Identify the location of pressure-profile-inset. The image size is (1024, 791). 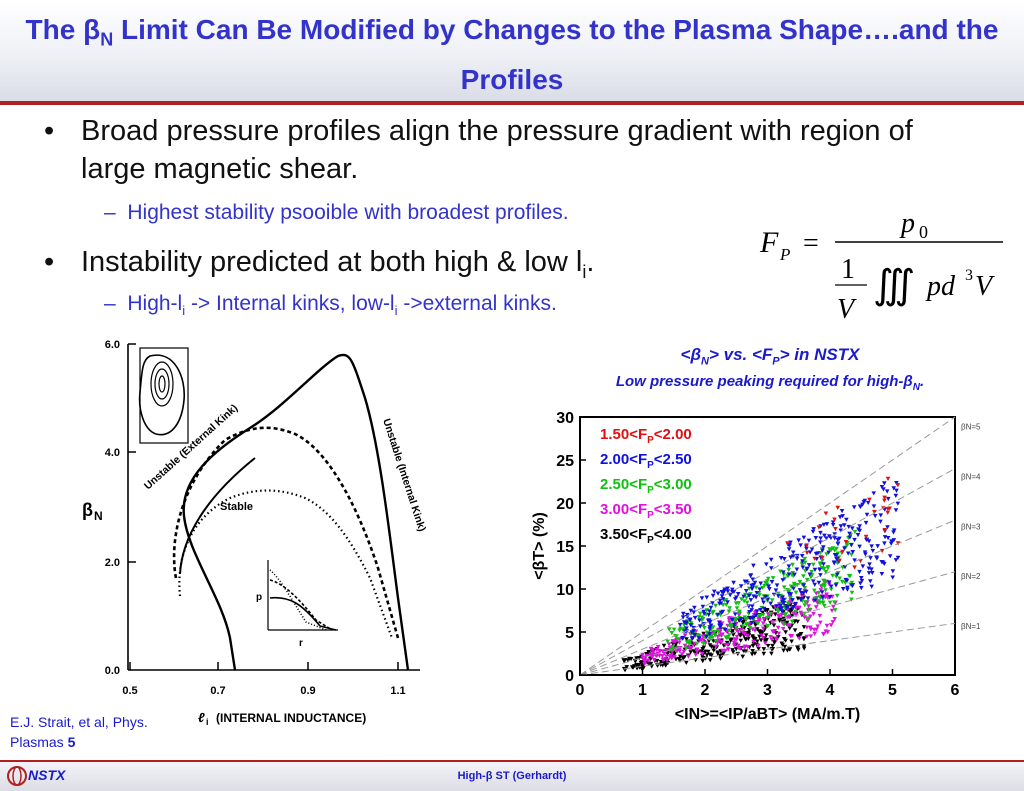
(302, 595).